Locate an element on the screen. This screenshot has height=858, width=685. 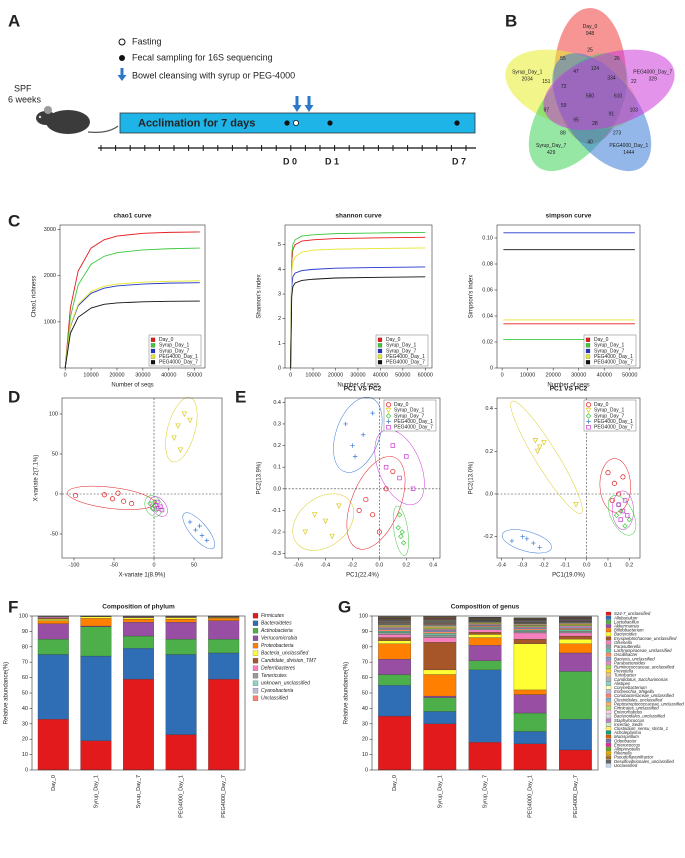
y-tick-label: 3000 is located at coordinates (50, 230).